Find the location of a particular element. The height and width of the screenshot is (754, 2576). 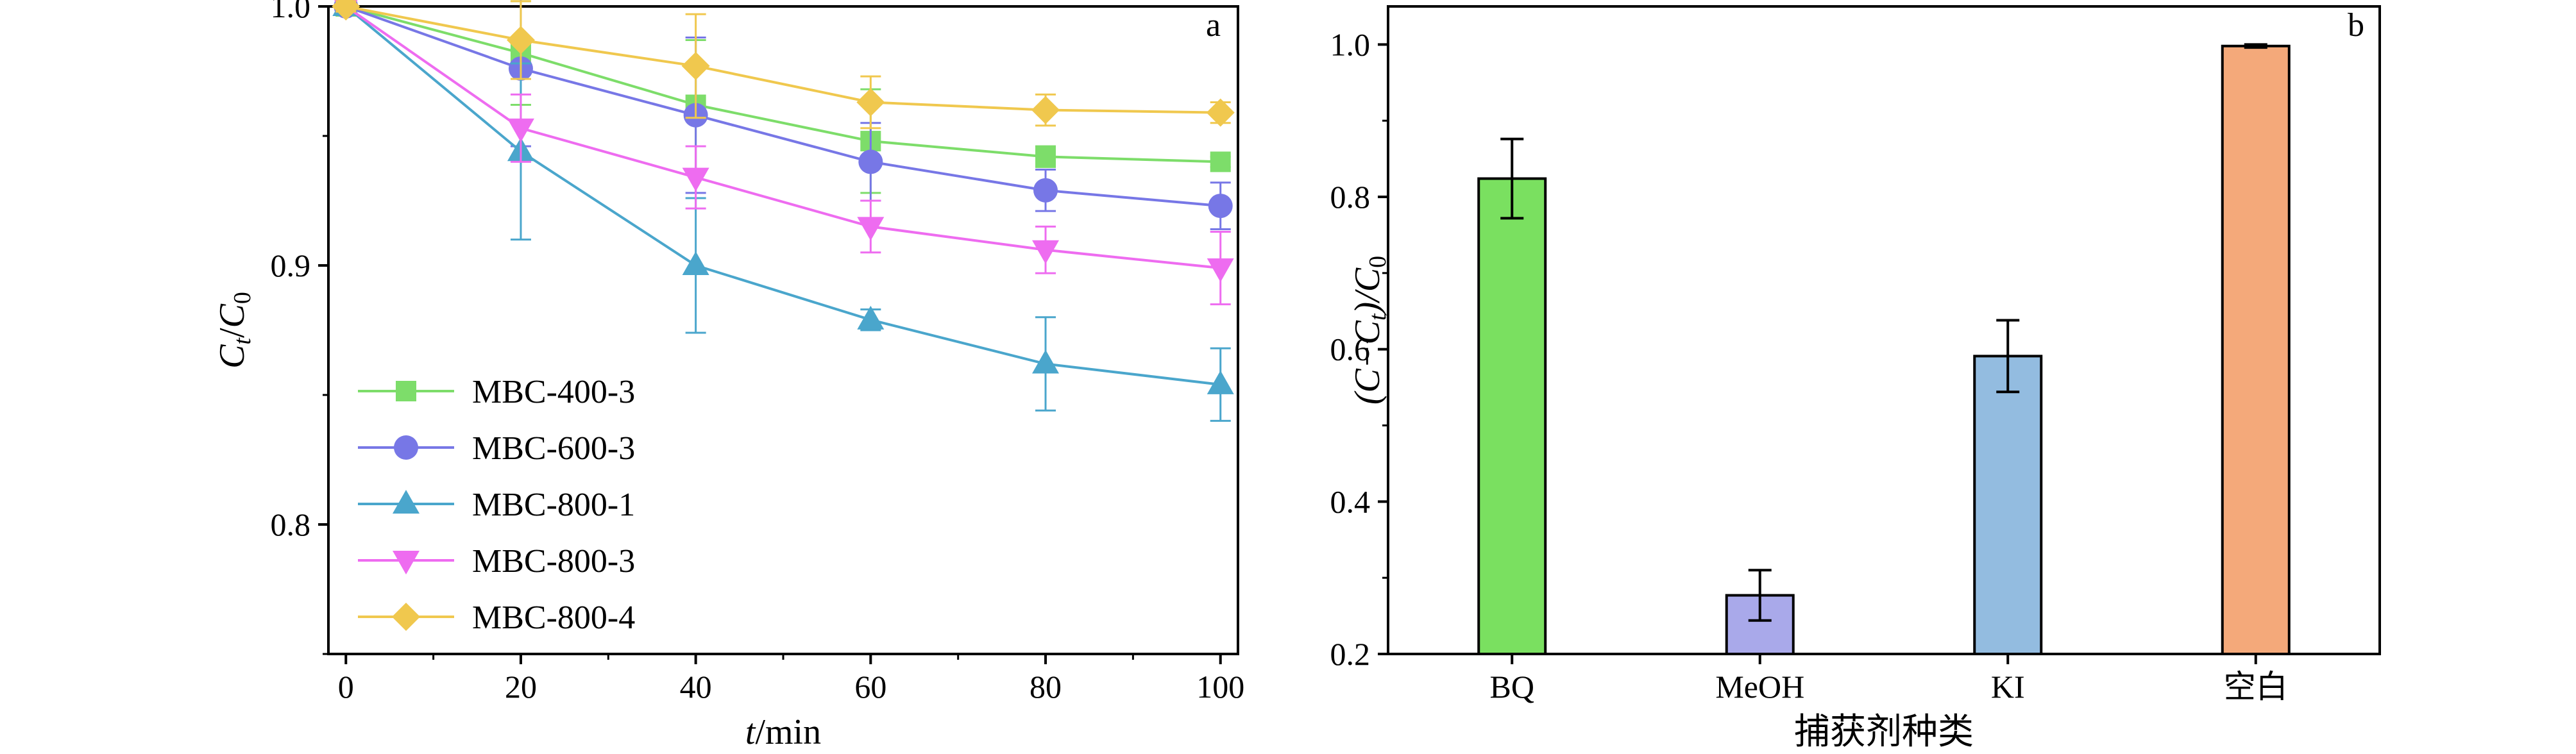

legend-label: MBC-400-3 is located at coordinates (553, 392).